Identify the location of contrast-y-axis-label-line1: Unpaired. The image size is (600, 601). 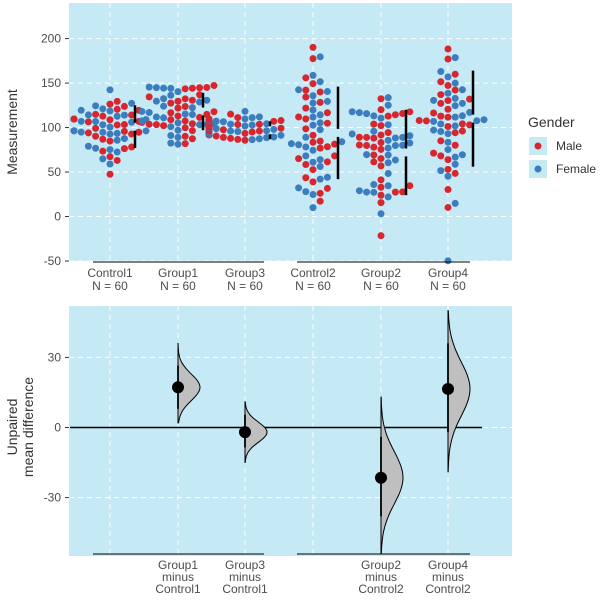
(12, 427).